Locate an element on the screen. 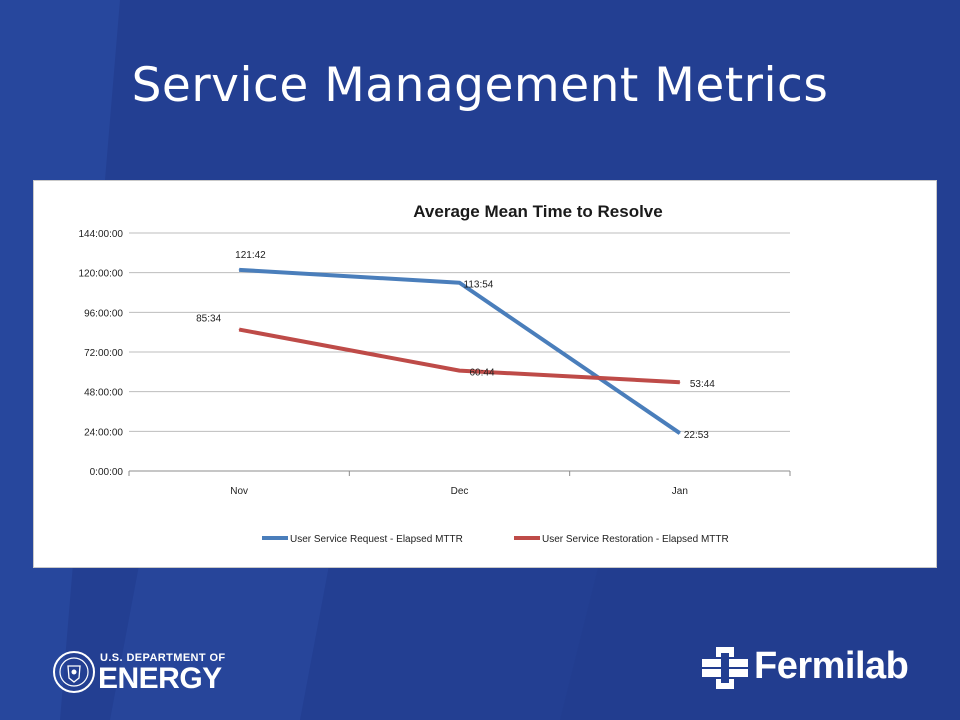 This screenshot has height=720, width=960. x-axis-ticks: Nov Dec Jan is located at coordinates (459, 484).